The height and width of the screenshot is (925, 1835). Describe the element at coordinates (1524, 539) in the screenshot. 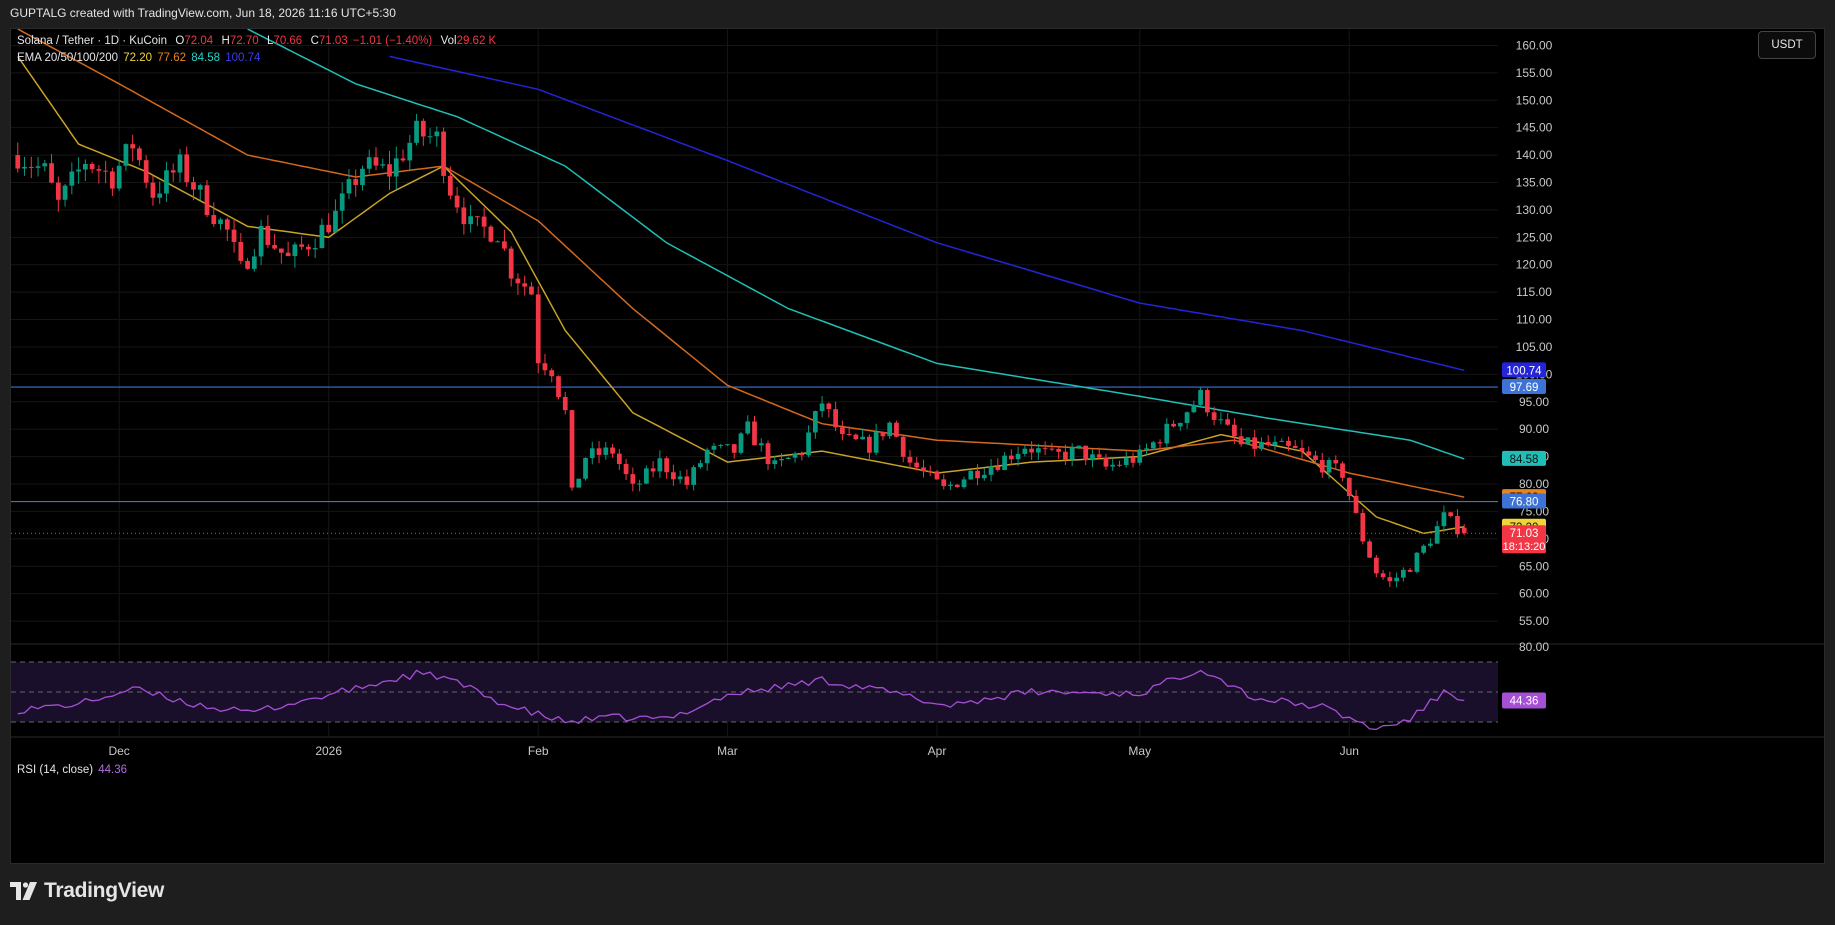

I see `price-label-bg` at that location.